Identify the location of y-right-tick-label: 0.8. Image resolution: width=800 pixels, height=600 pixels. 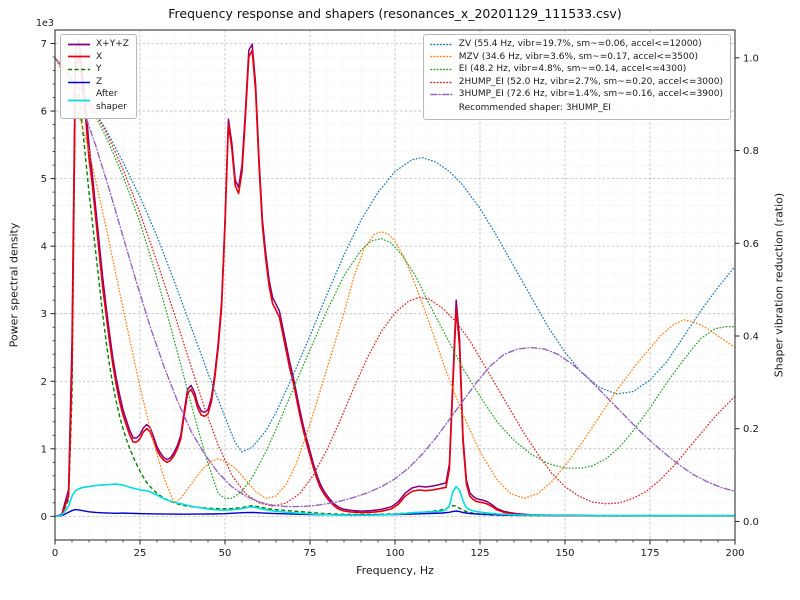
(751, 151).